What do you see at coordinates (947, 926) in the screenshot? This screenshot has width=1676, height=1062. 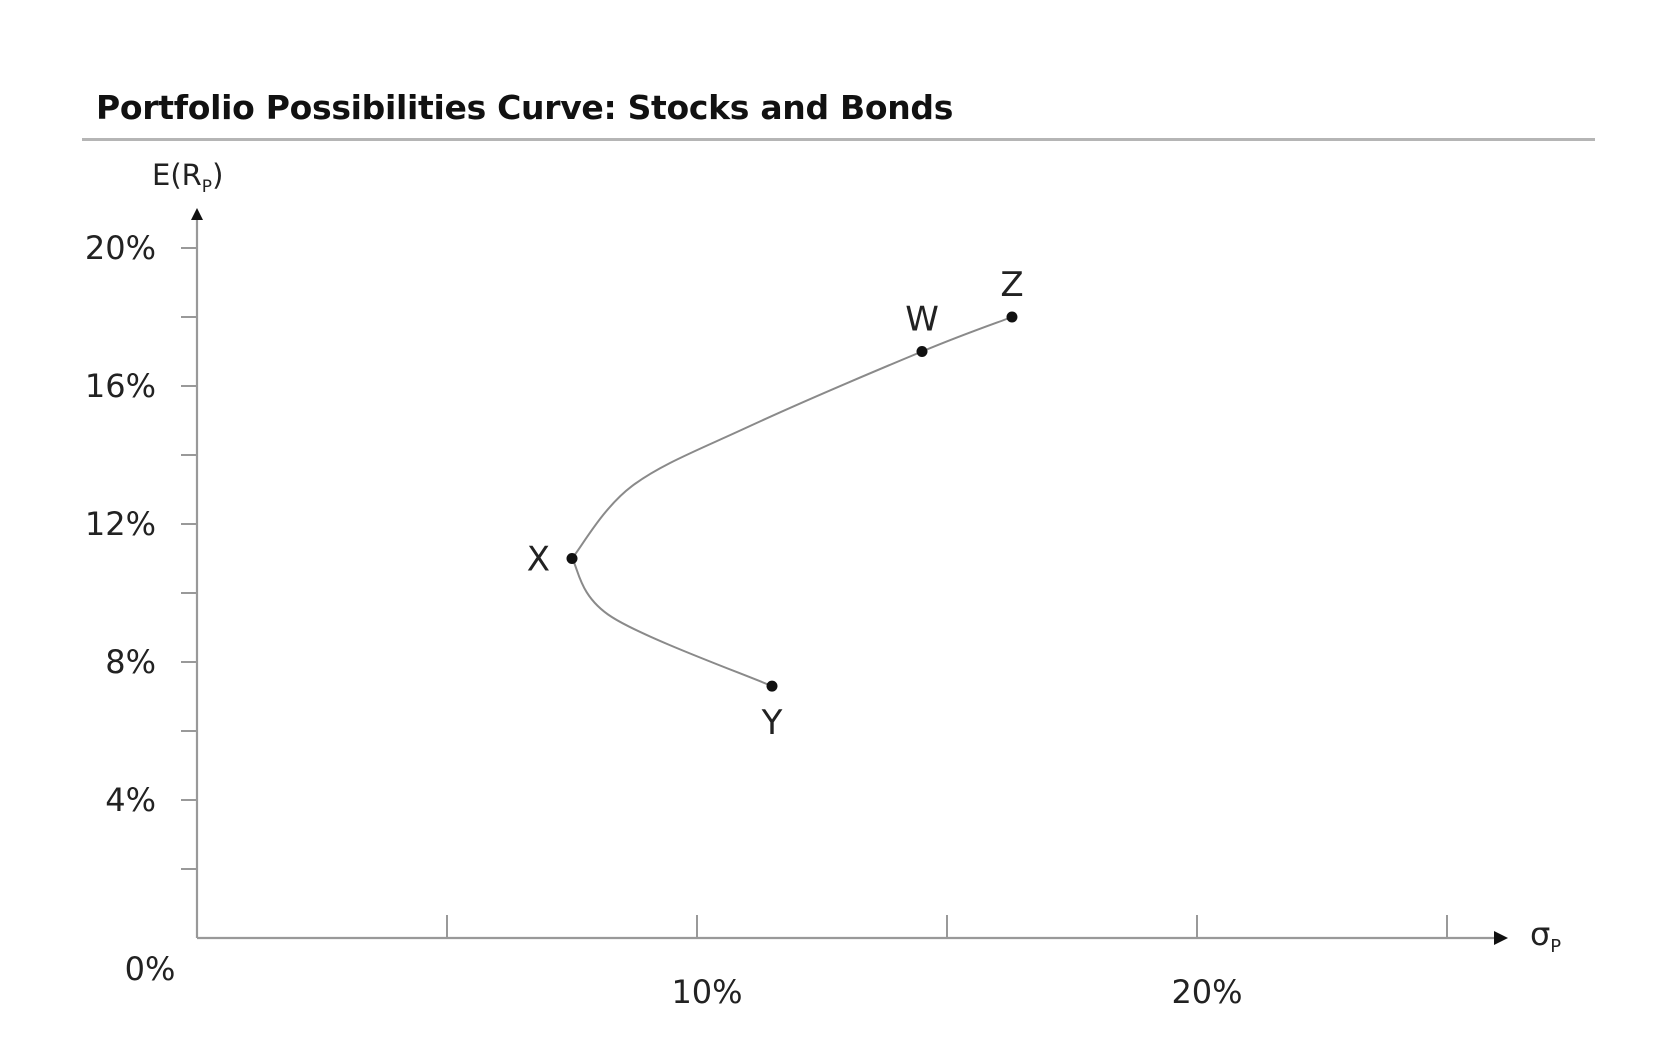 I see `x-ticks` at bounding box center [947, 926].